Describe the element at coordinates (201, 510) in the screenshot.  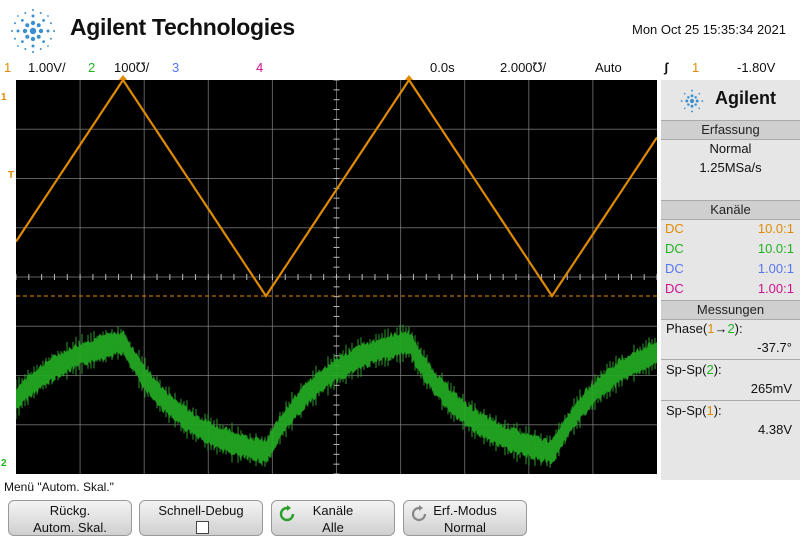
I see `softkey-label: Schnell-Debug` at that location.